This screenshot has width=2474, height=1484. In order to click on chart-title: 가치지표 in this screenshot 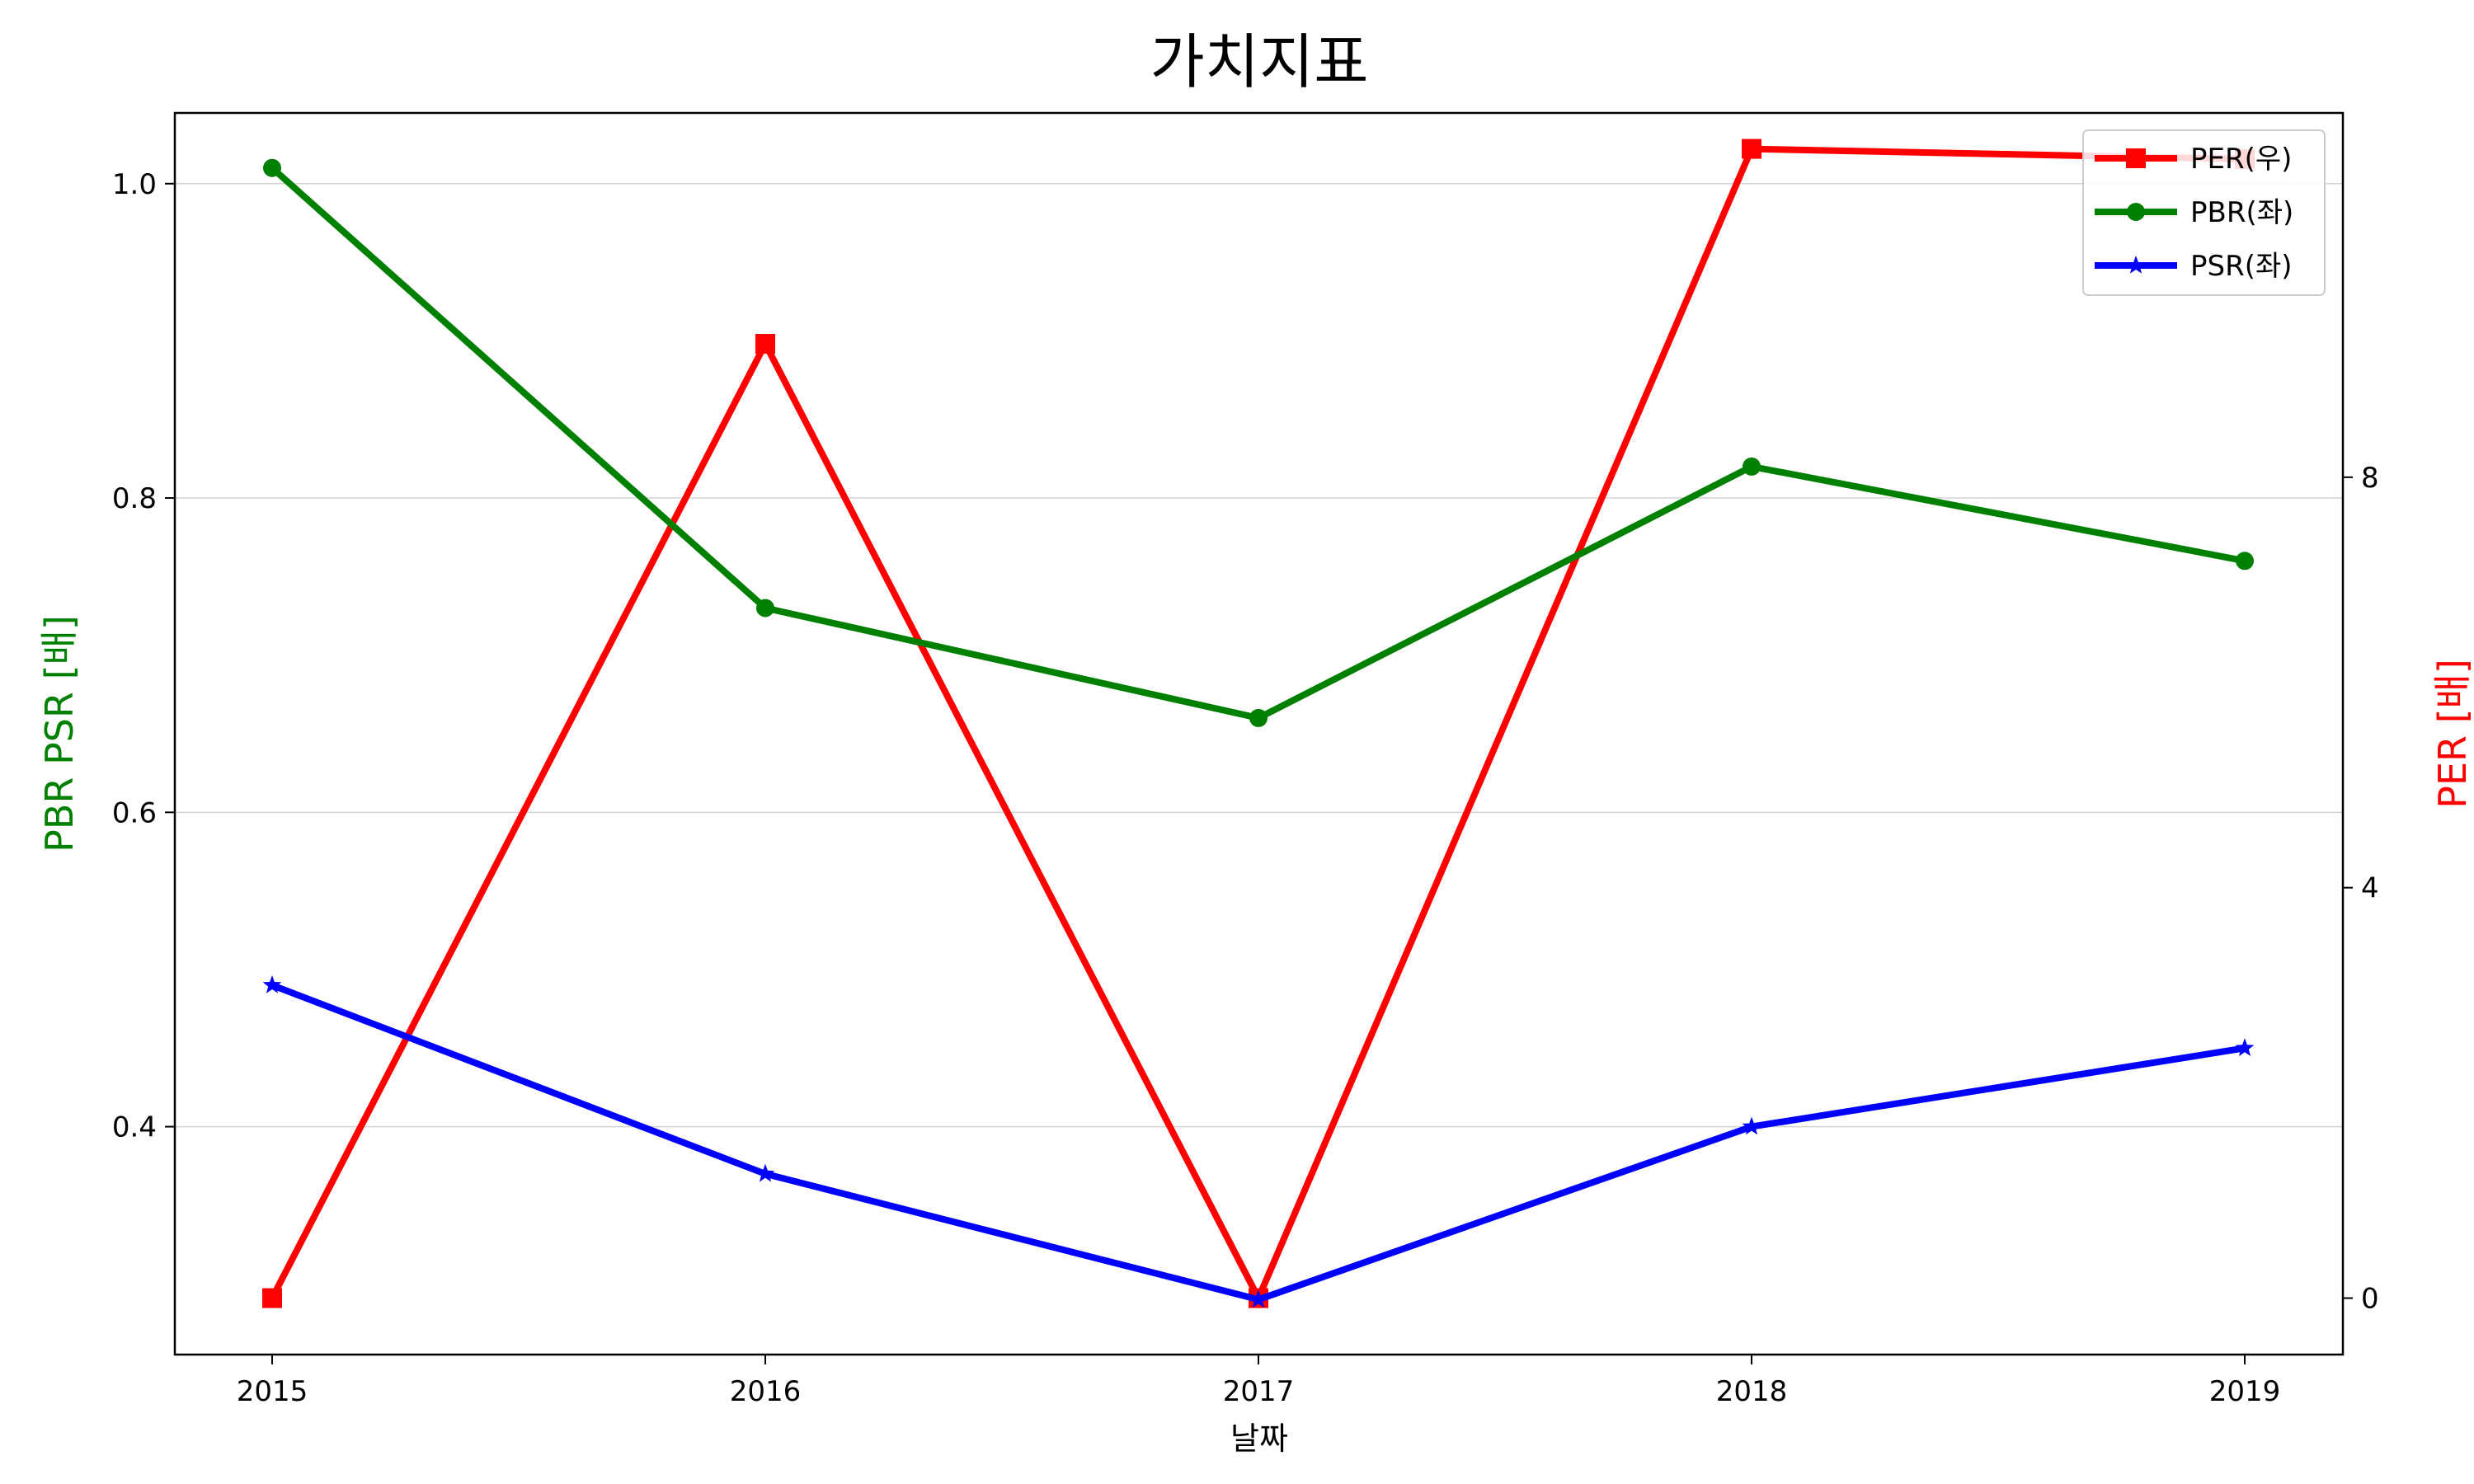, I will do `click(1259, 62)`.